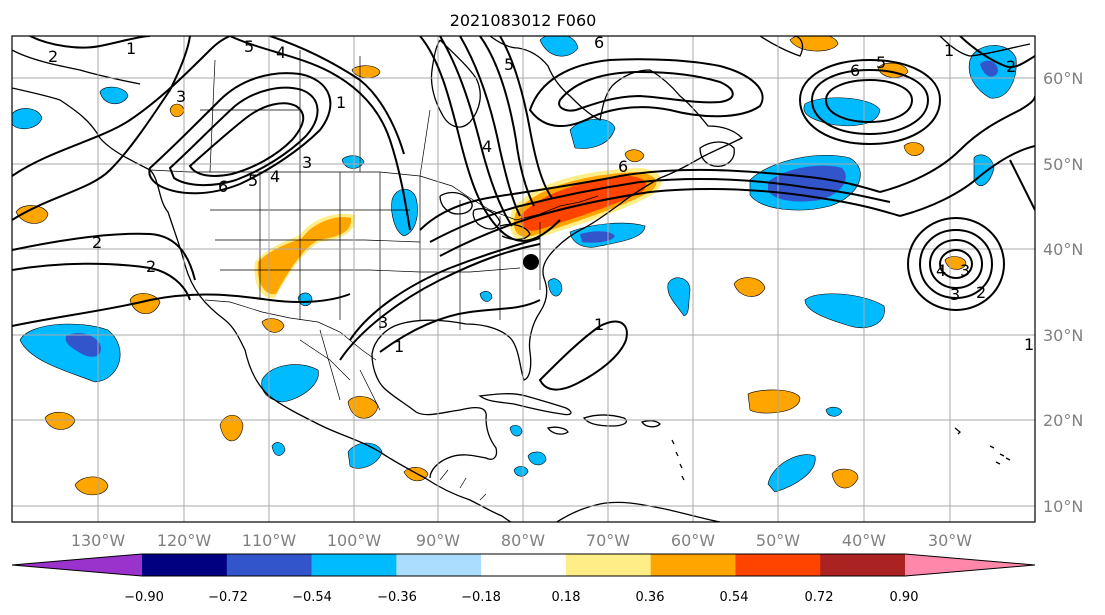 Image resolution: width=1105 pixels, height=615 pixels. Describe the element at coordinates (440, 302) in the screenshot. I see `contour-east-coast` at that location.